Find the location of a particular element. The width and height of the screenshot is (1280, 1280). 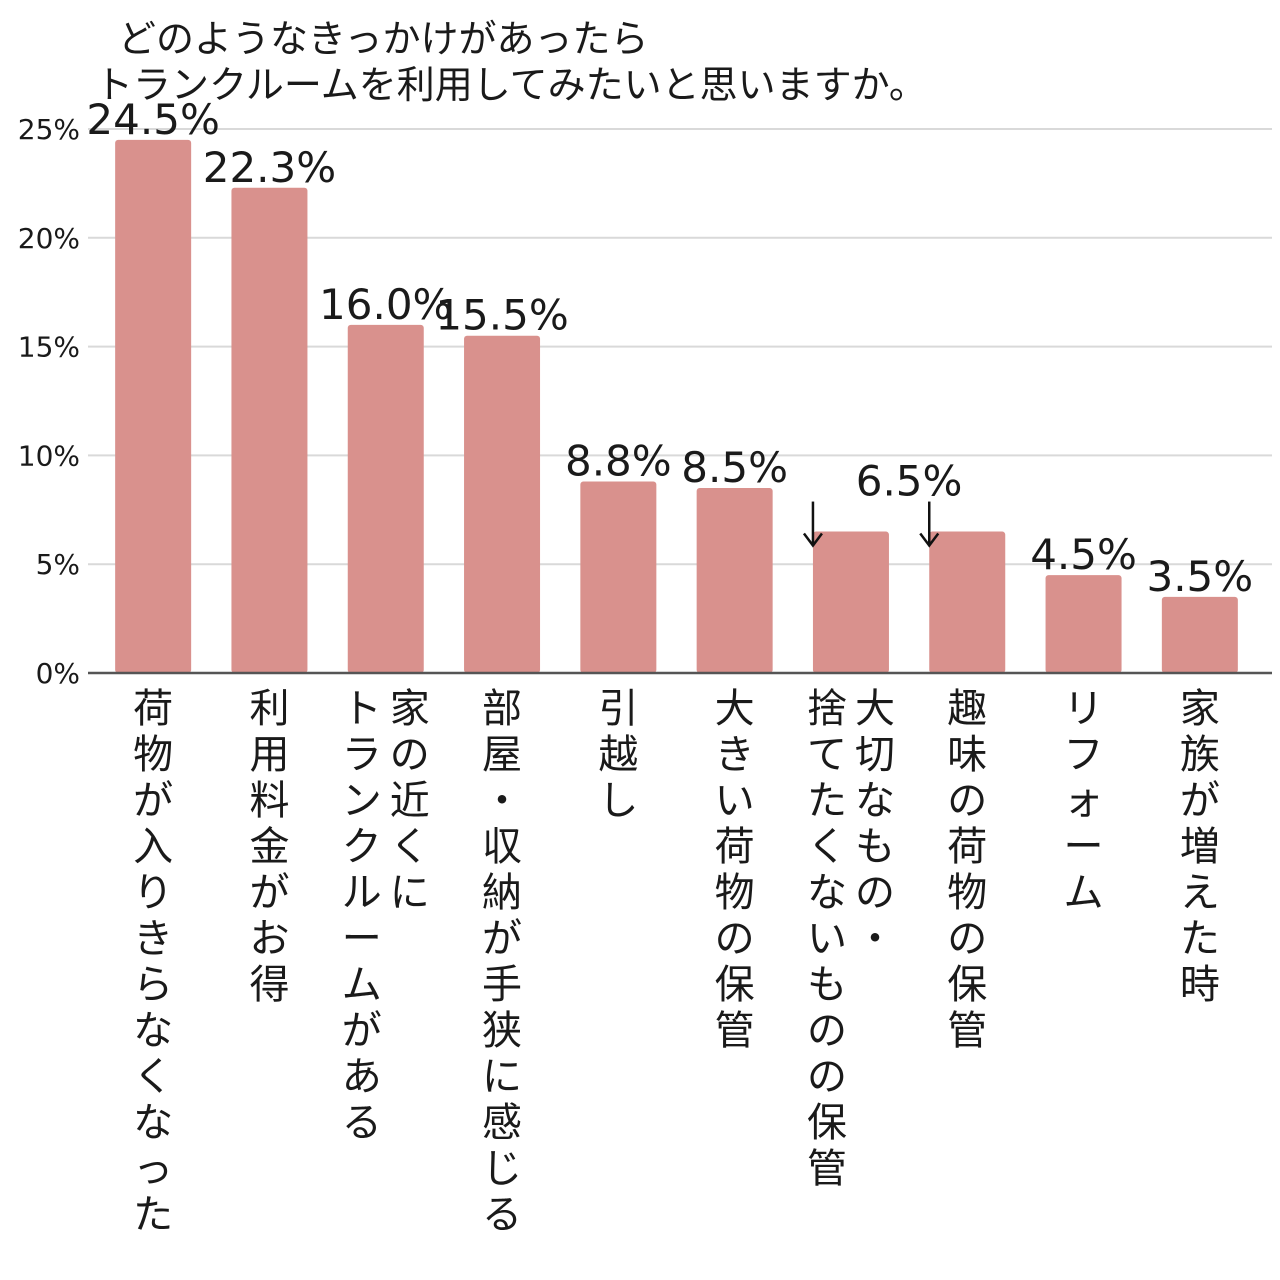

category-label: 引越し is located at coordinates (618, 755).